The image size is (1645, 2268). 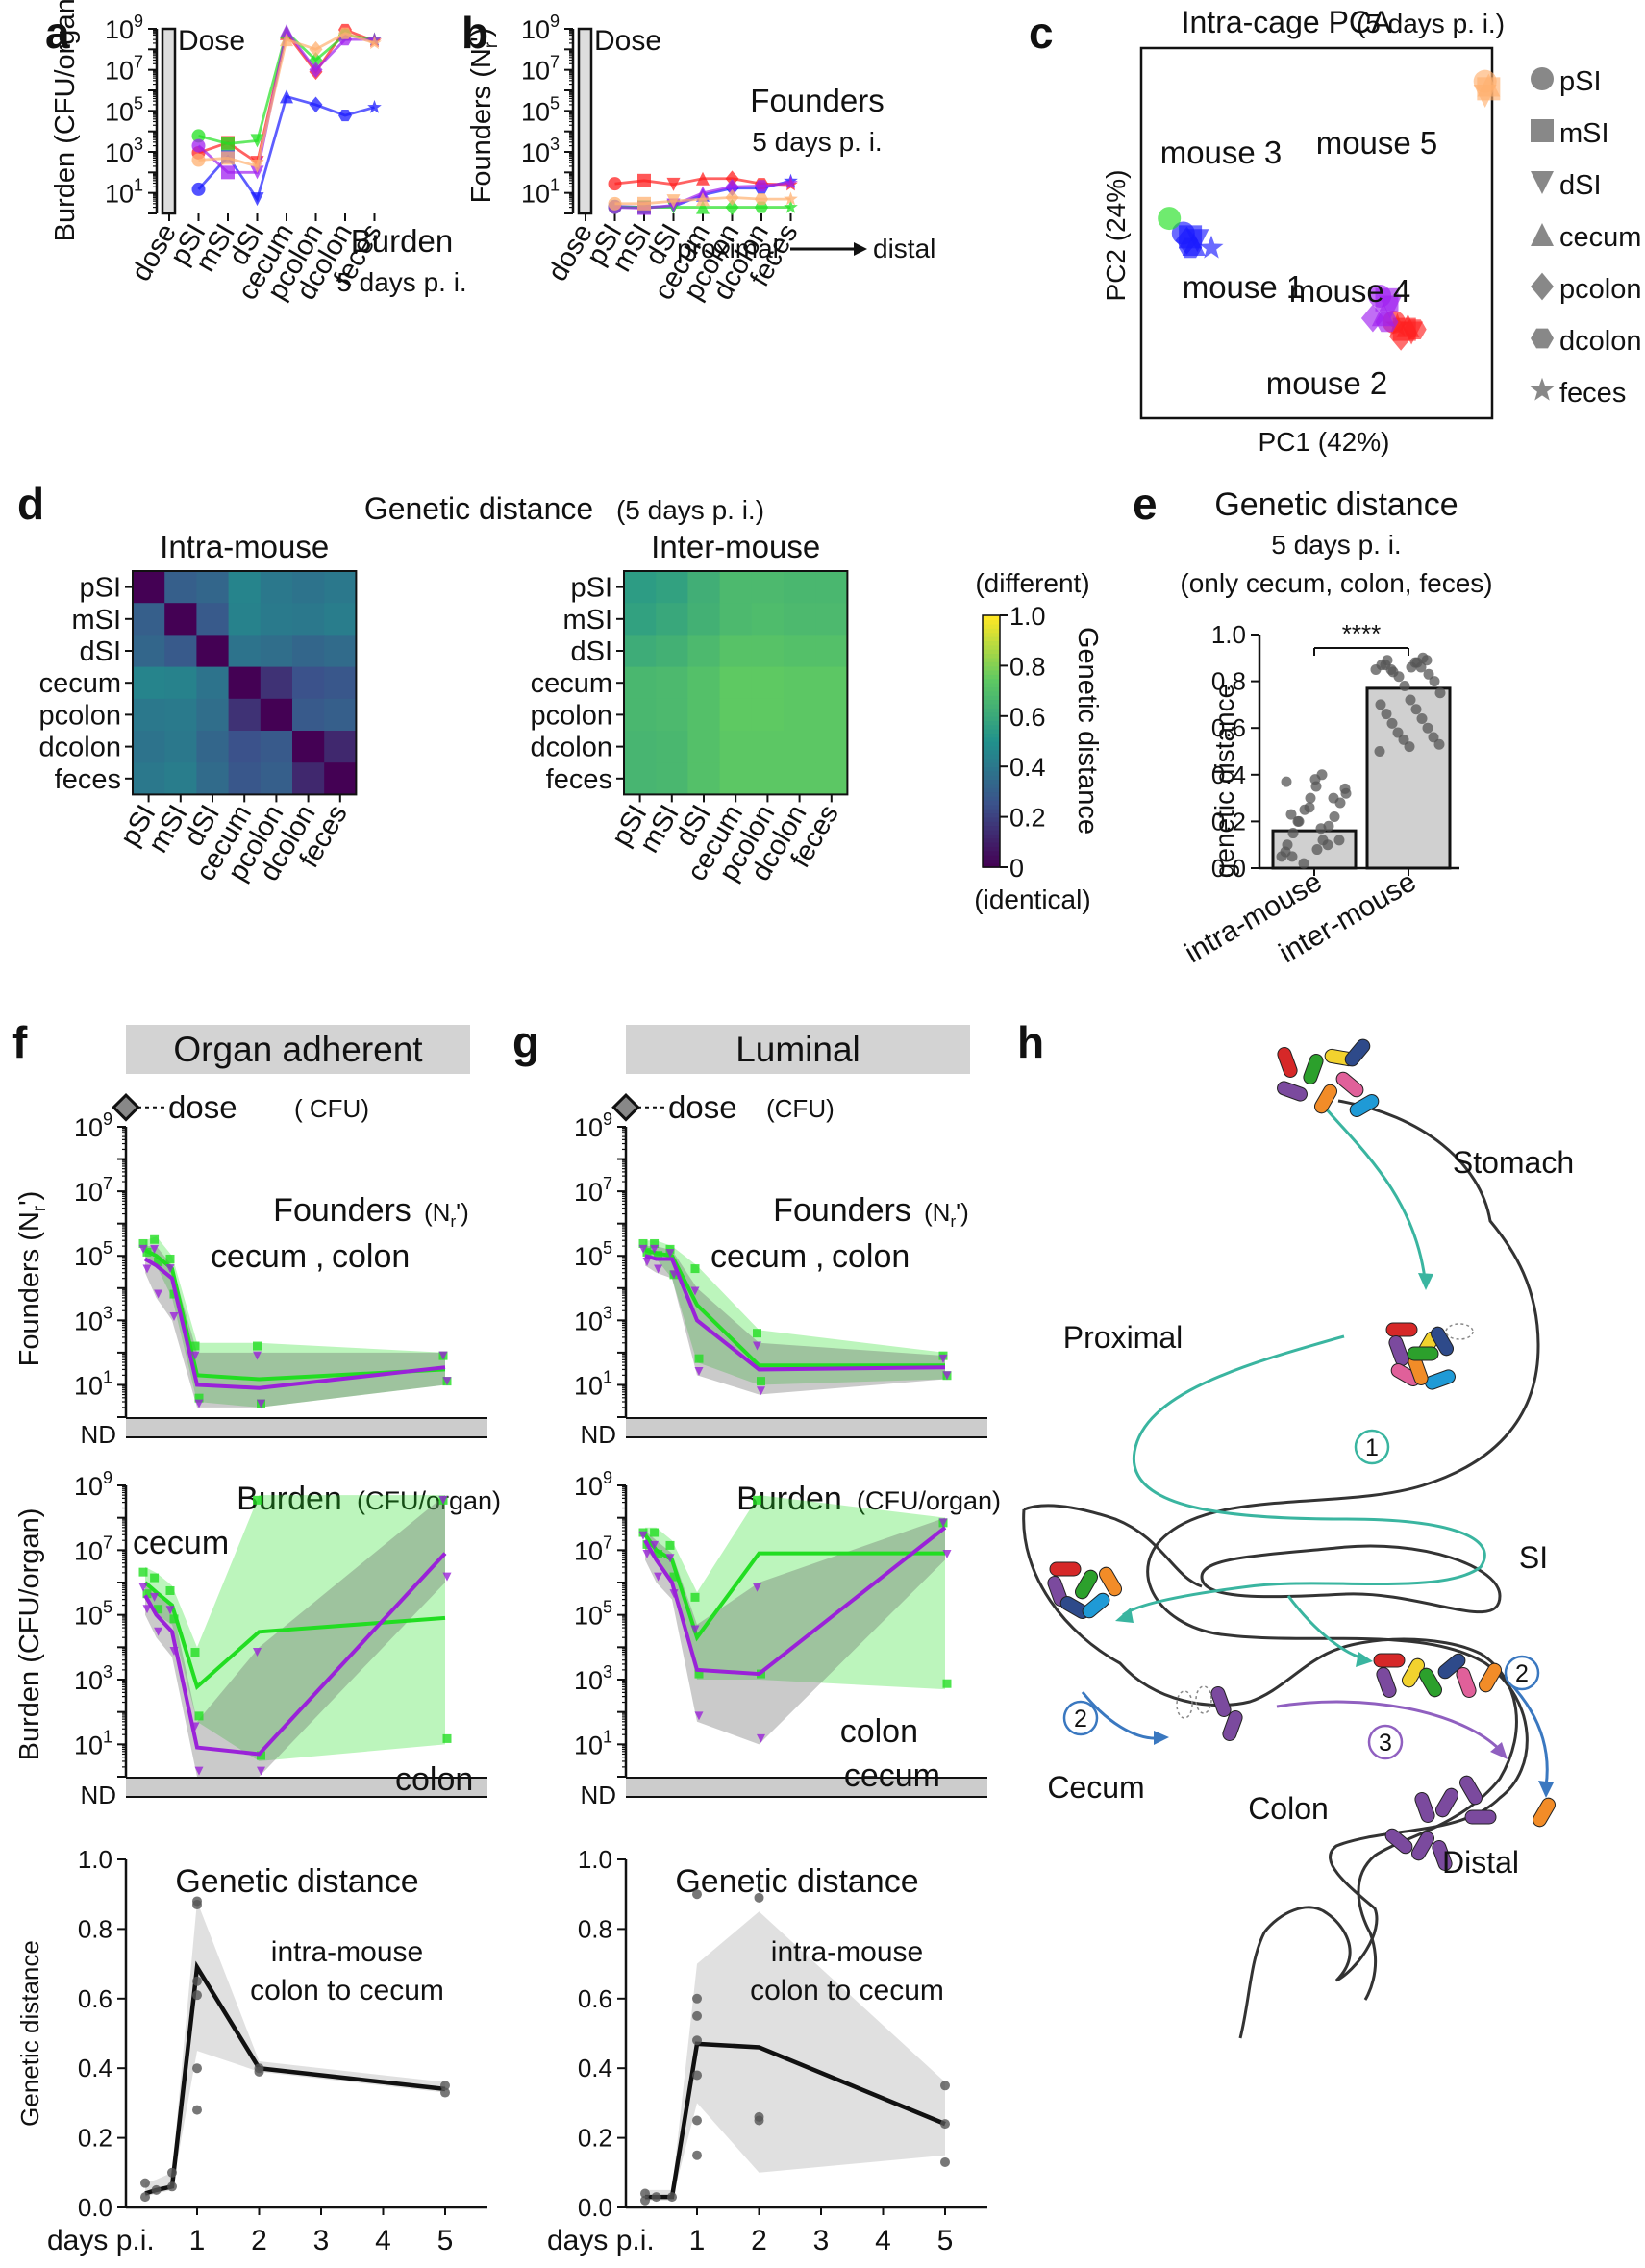 What do you see at coordinates (1377, 143) in the screenshot?
I see `mouse-label: mouse 5` at bounding box center [1377, 143].